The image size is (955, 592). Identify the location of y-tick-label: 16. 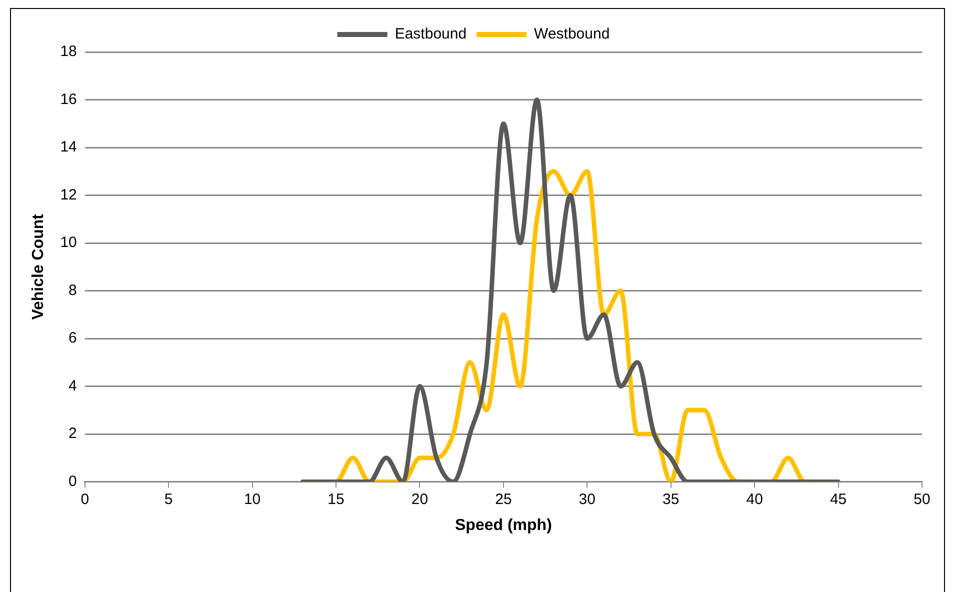
(68, 99).